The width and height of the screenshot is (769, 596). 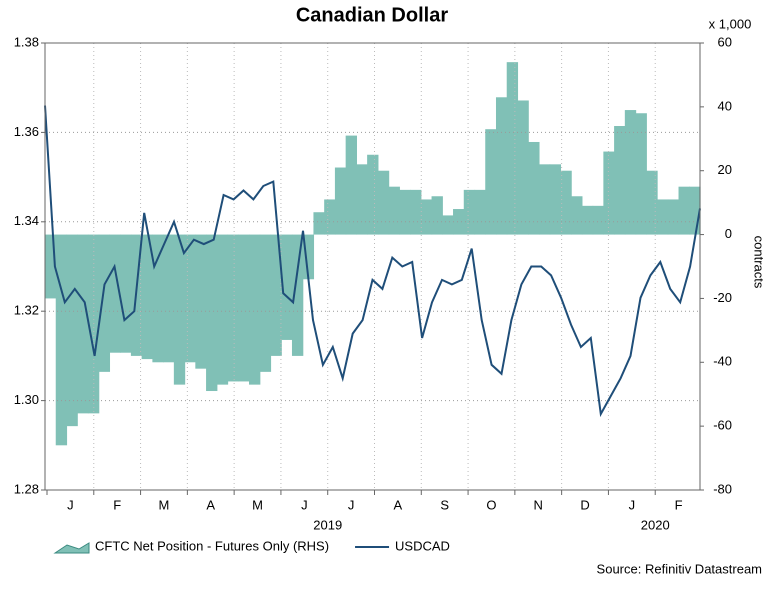 I want to click on y2-tick-label: -40, so click(x=722, y=361).